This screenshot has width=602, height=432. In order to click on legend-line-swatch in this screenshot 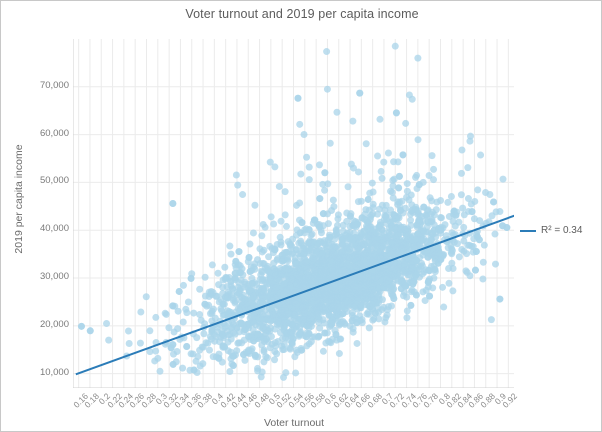, I will do `click(528, 230)`.